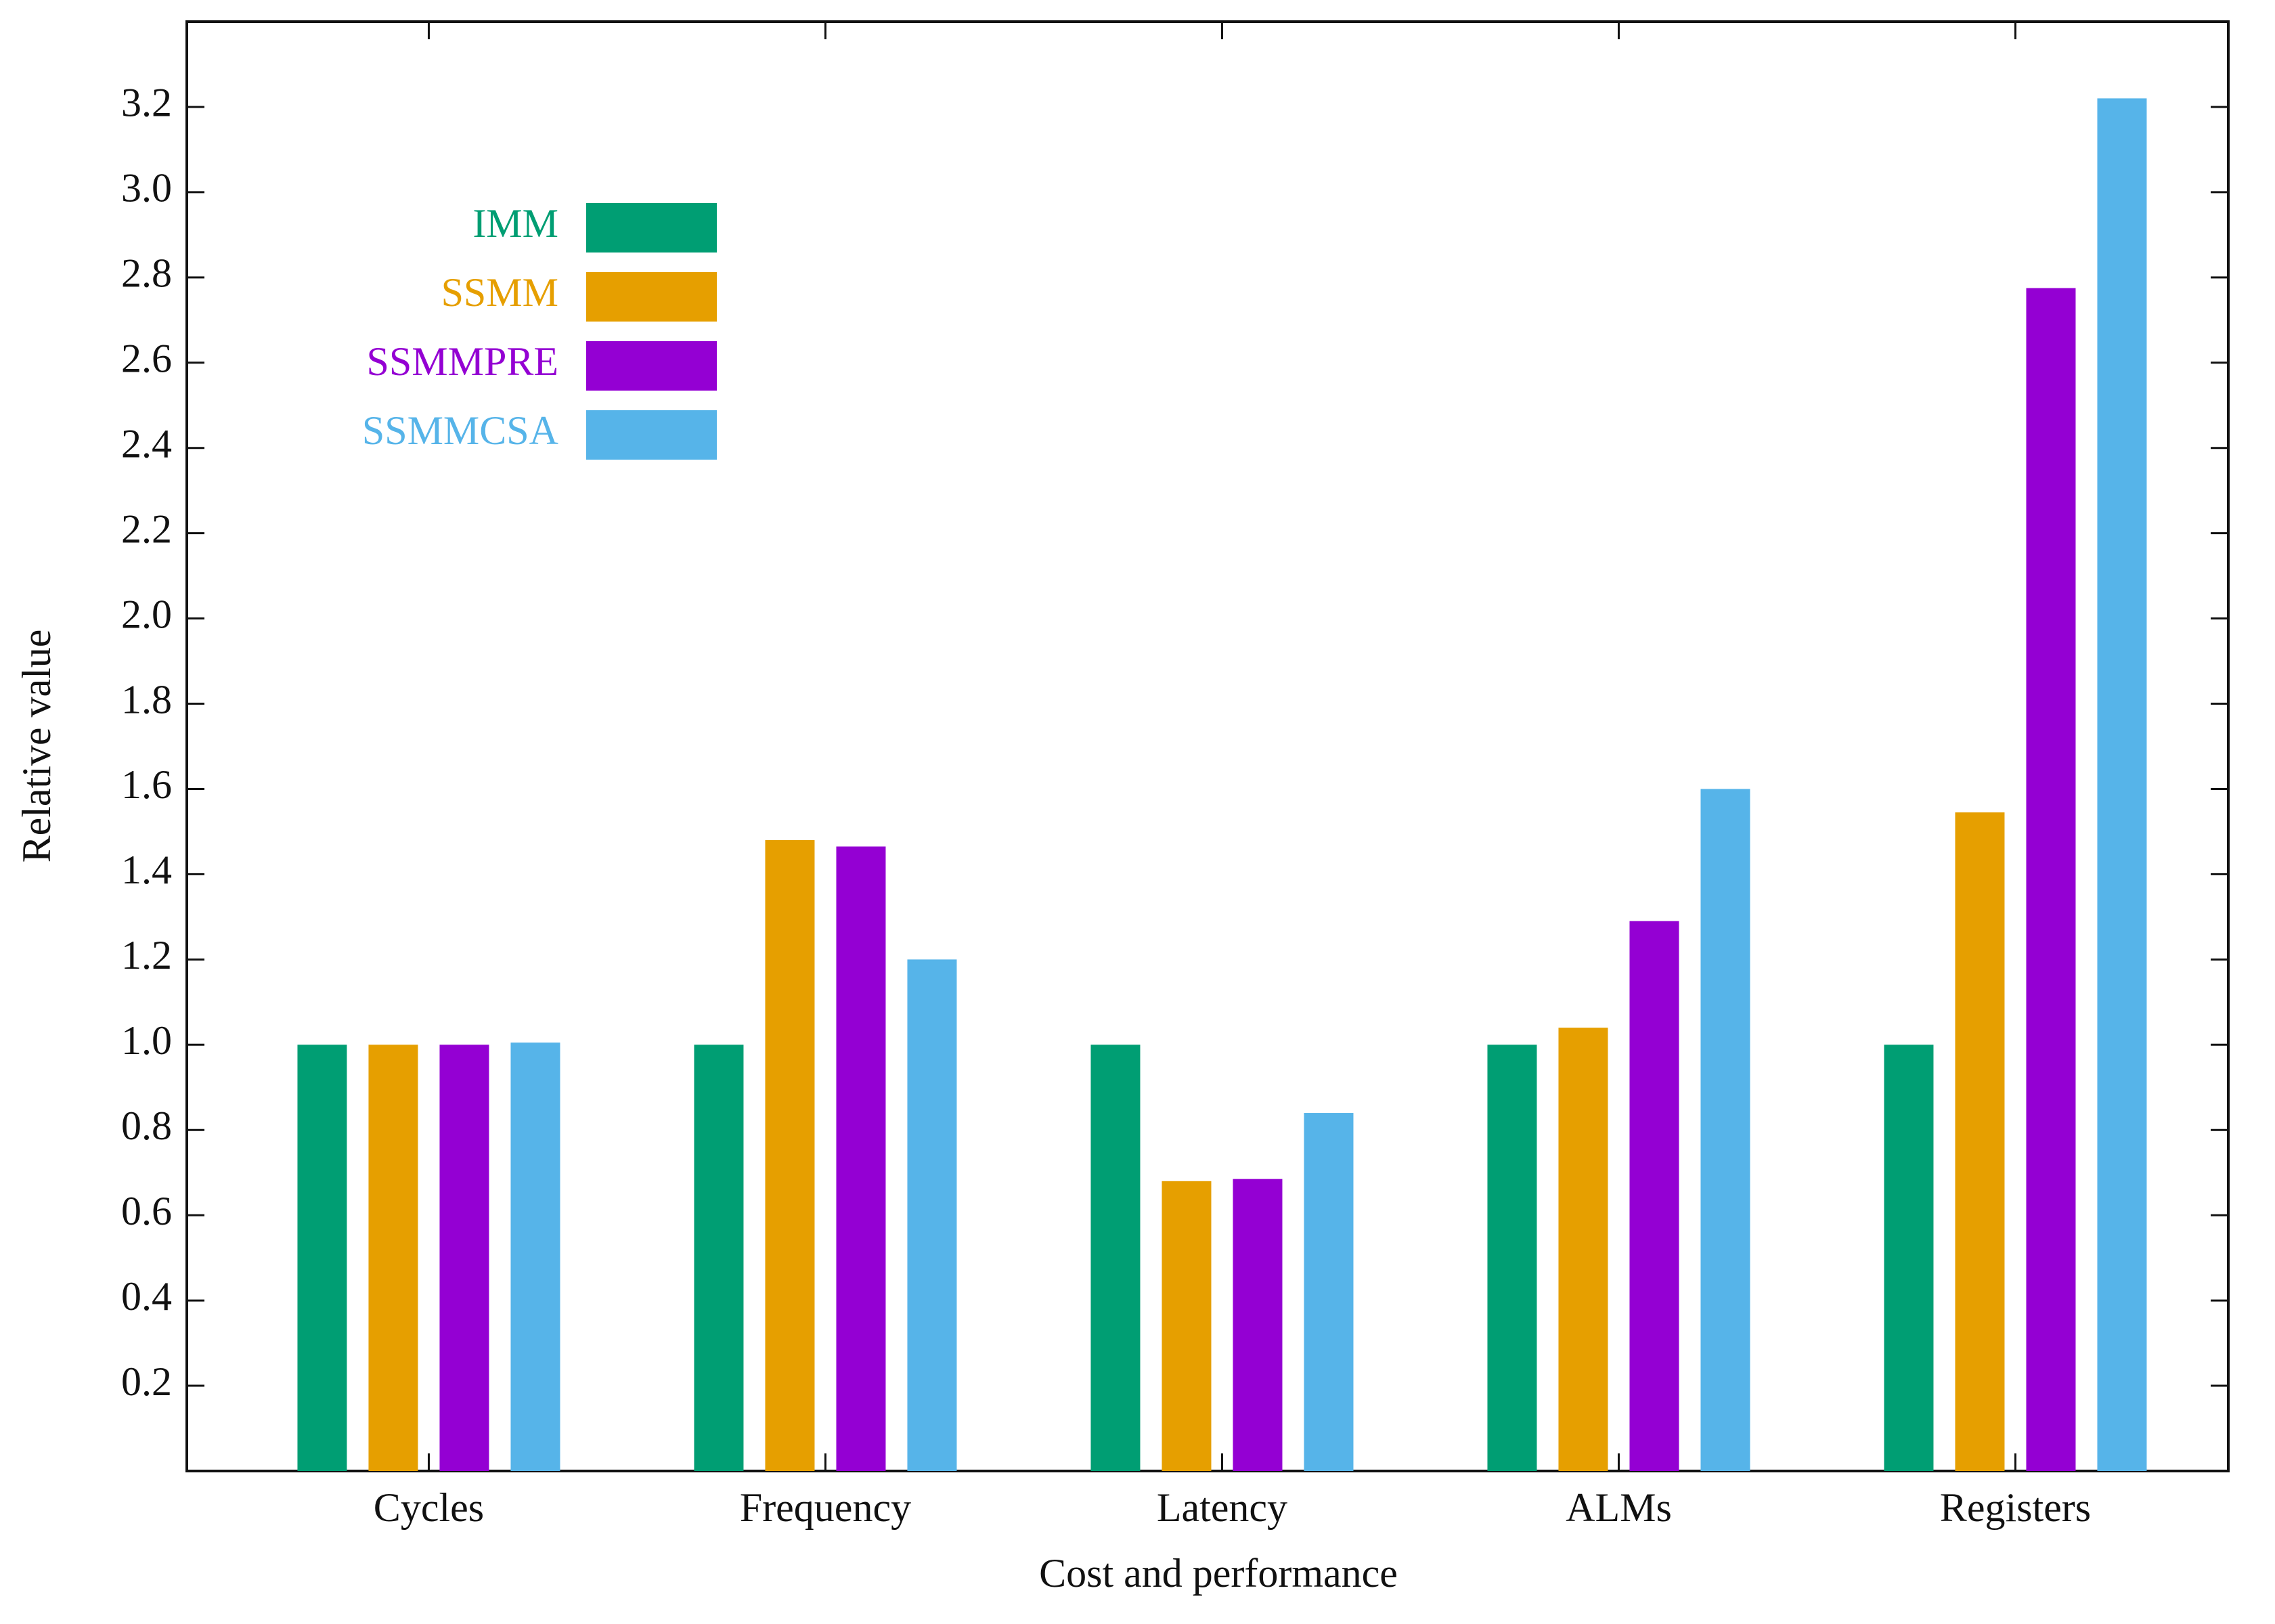  I want to click on y-tick-label: 2.2, so click(146, 528).